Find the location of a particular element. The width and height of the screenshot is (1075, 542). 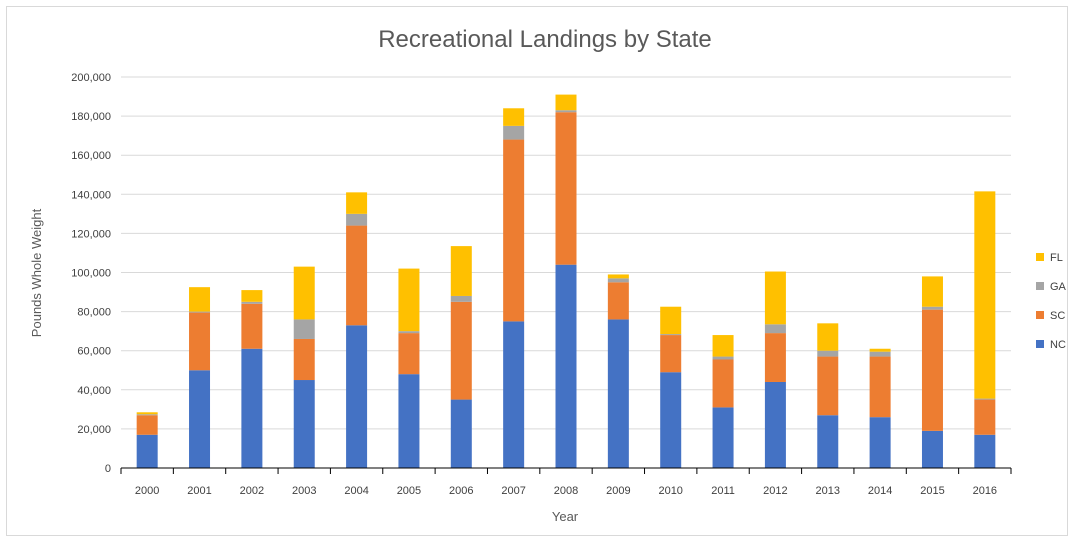

bar-sc-2005 is located at coordinates (409, 354).